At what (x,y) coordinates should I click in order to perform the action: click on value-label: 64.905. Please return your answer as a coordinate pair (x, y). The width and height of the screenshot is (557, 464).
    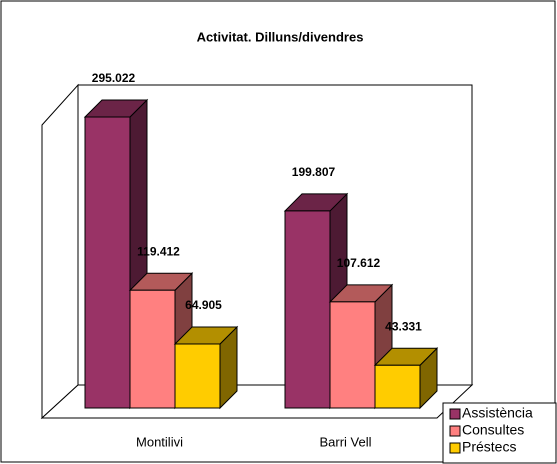
    Looking at the image, I should click on (203, 305).